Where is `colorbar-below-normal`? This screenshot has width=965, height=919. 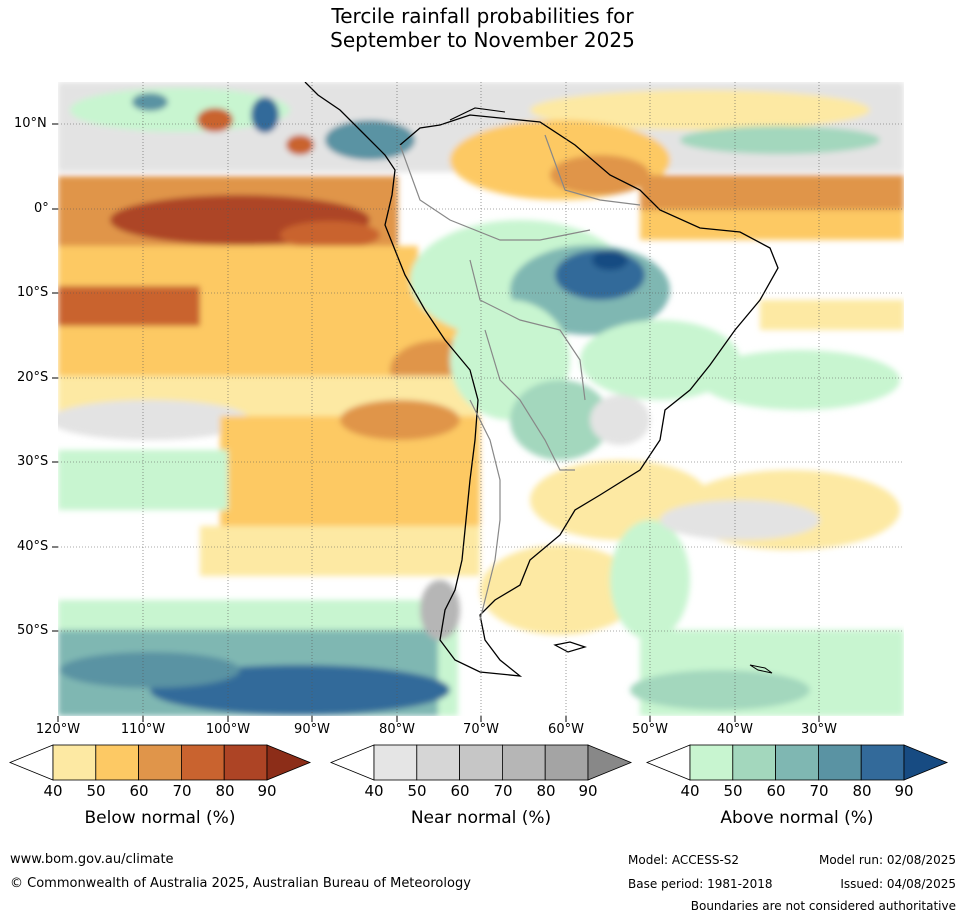 colorbar-below-normal is located at coordinates (160, 762).